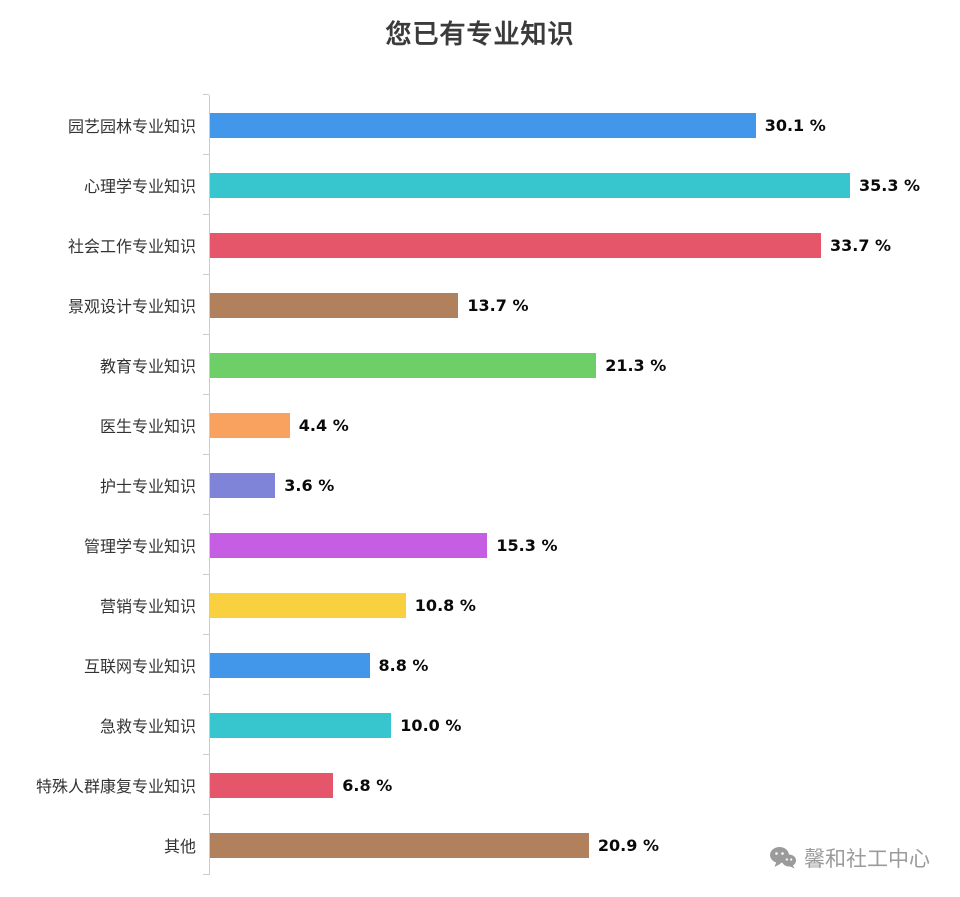 The width and height of the screenshot is (960, 897). I want to click on value-label: 30.1 %, so click(795, 125).